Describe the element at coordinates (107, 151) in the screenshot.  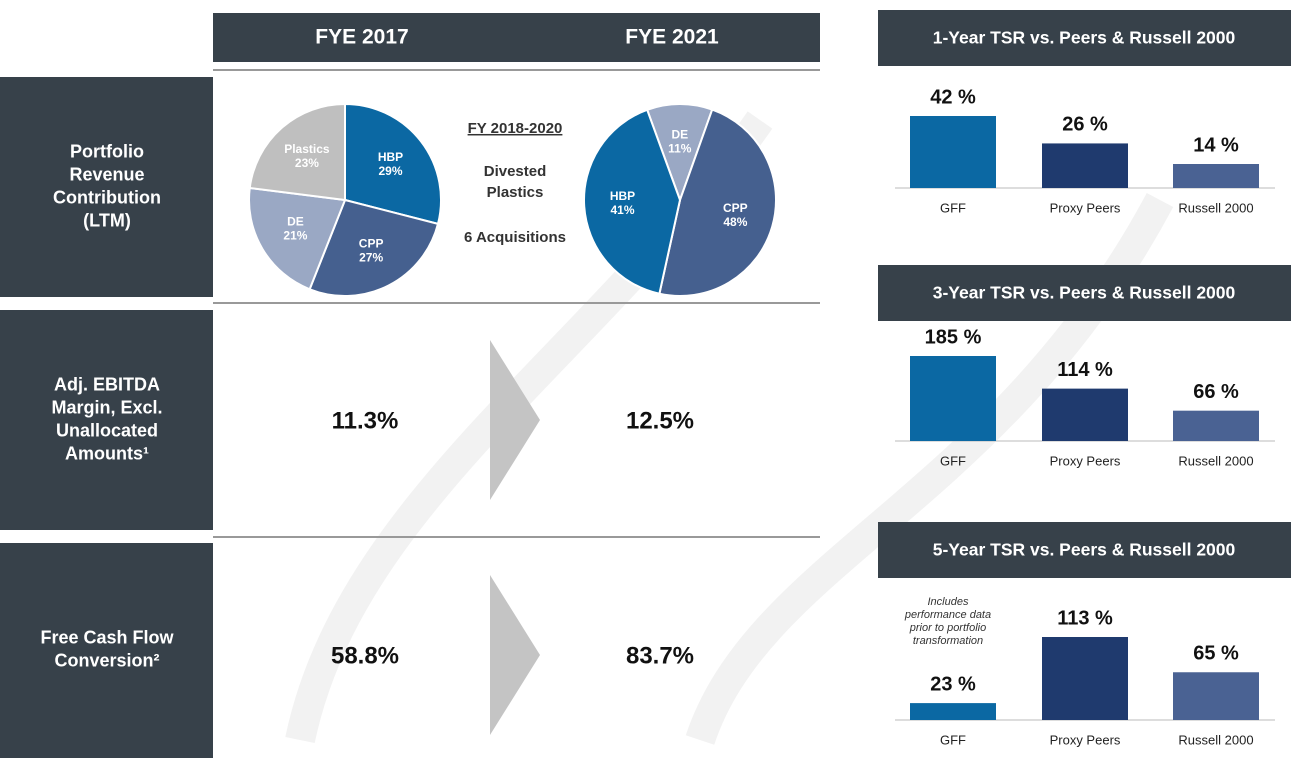
I see `row-label: Portfolio` at that location.